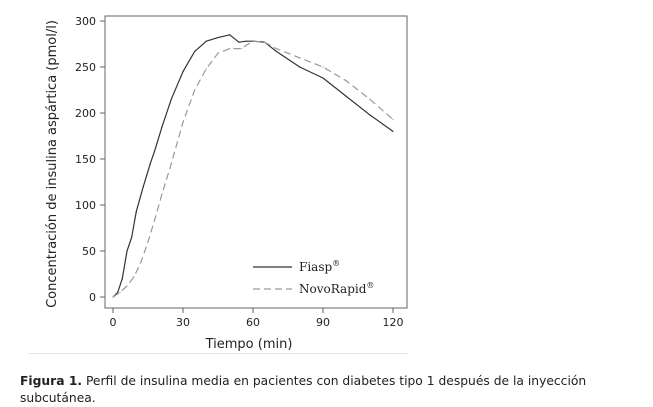  What do you see at coordinates (313, 277) in the screenshot?
I see `legend: Fiasp®NovoRapid®` at bounding box center [313, 277].